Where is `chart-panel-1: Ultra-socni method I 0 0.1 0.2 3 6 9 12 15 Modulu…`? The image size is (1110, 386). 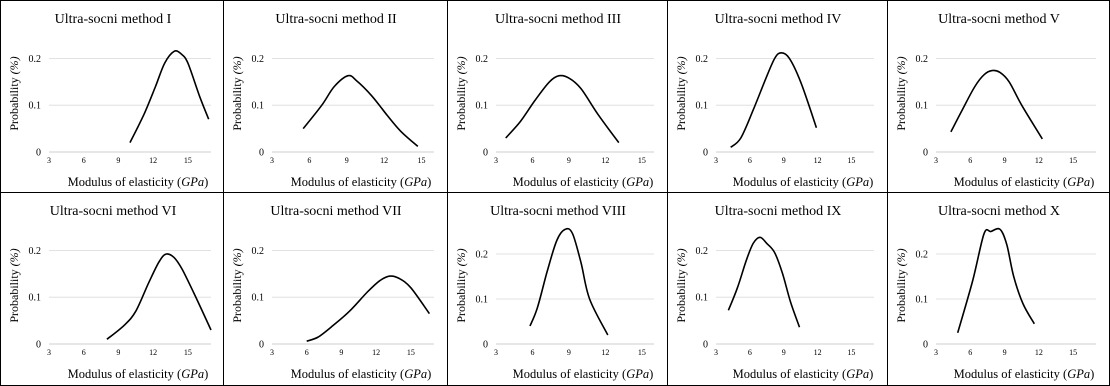 chart-panel-1: Ultra-socni method I 0 0.1 0.2 3 6 9 12 15 Modulu… is located at coordinates (112, 96).